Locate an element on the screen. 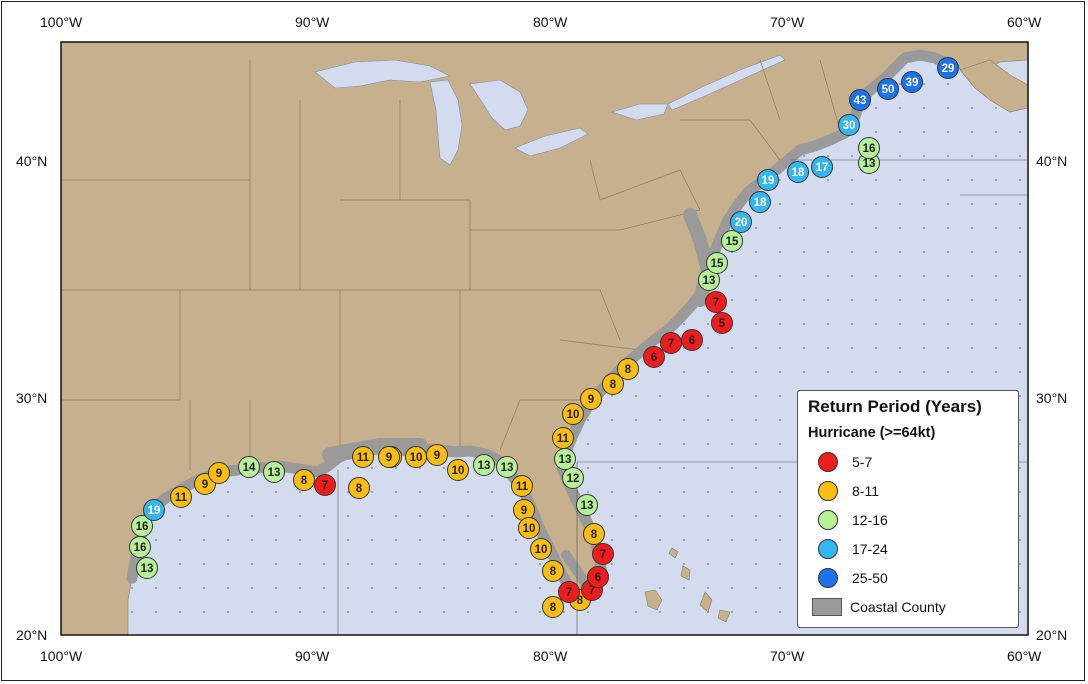 The width and height of the screenshot is (1088, 684). lake-ontario is located at coordinates (639, 112).